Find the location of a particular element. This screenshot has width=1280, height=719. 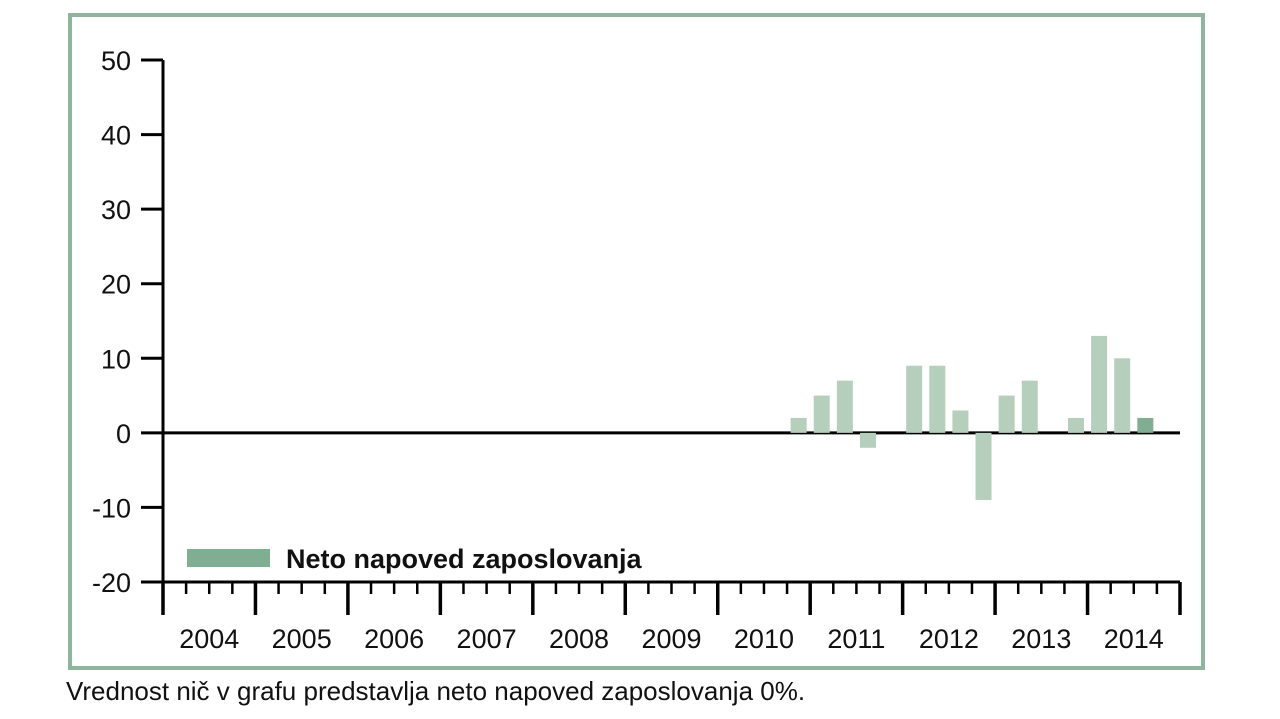

y-tick-label: 50 is located at coordinates (116, 61).